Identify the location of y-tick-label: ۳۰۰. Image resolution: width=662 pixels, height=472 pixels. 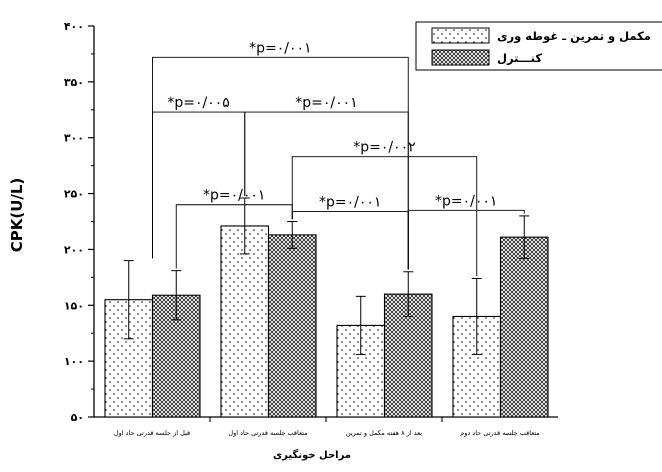
(74, 138).